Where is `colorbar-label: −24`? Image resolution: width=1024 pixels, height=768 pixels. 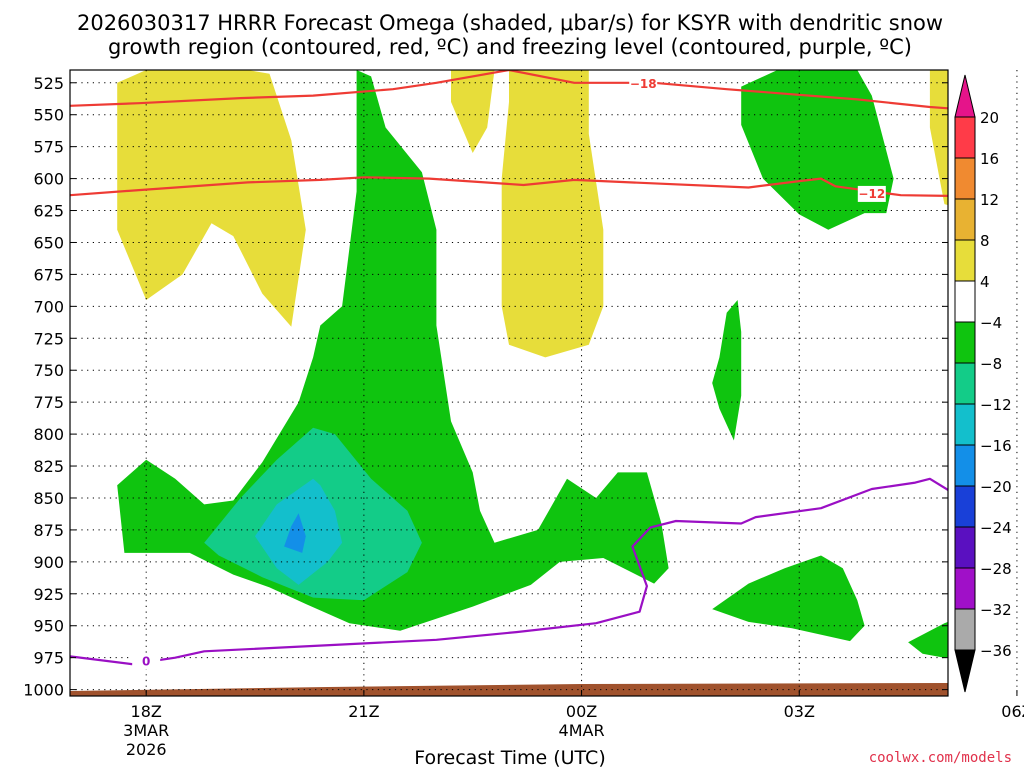 colorbar-label: −24 is located at coordinates (996, 528).